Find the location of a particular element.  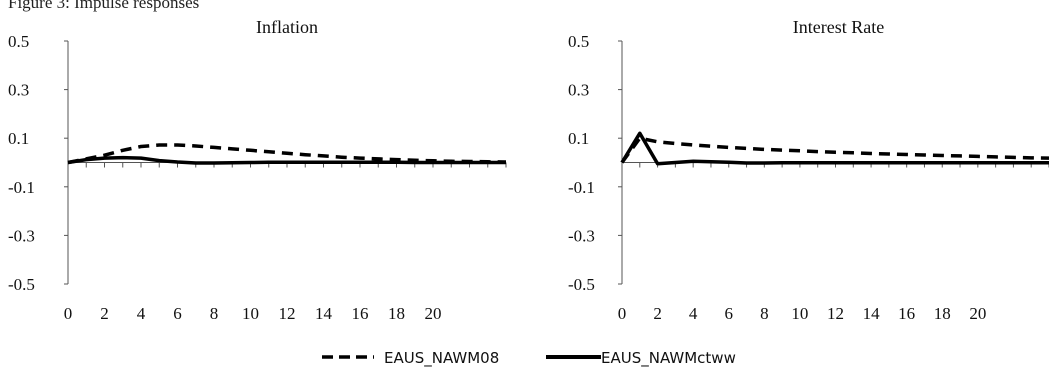

chart-title: Interest Rate is located at coordinates (838, 27).